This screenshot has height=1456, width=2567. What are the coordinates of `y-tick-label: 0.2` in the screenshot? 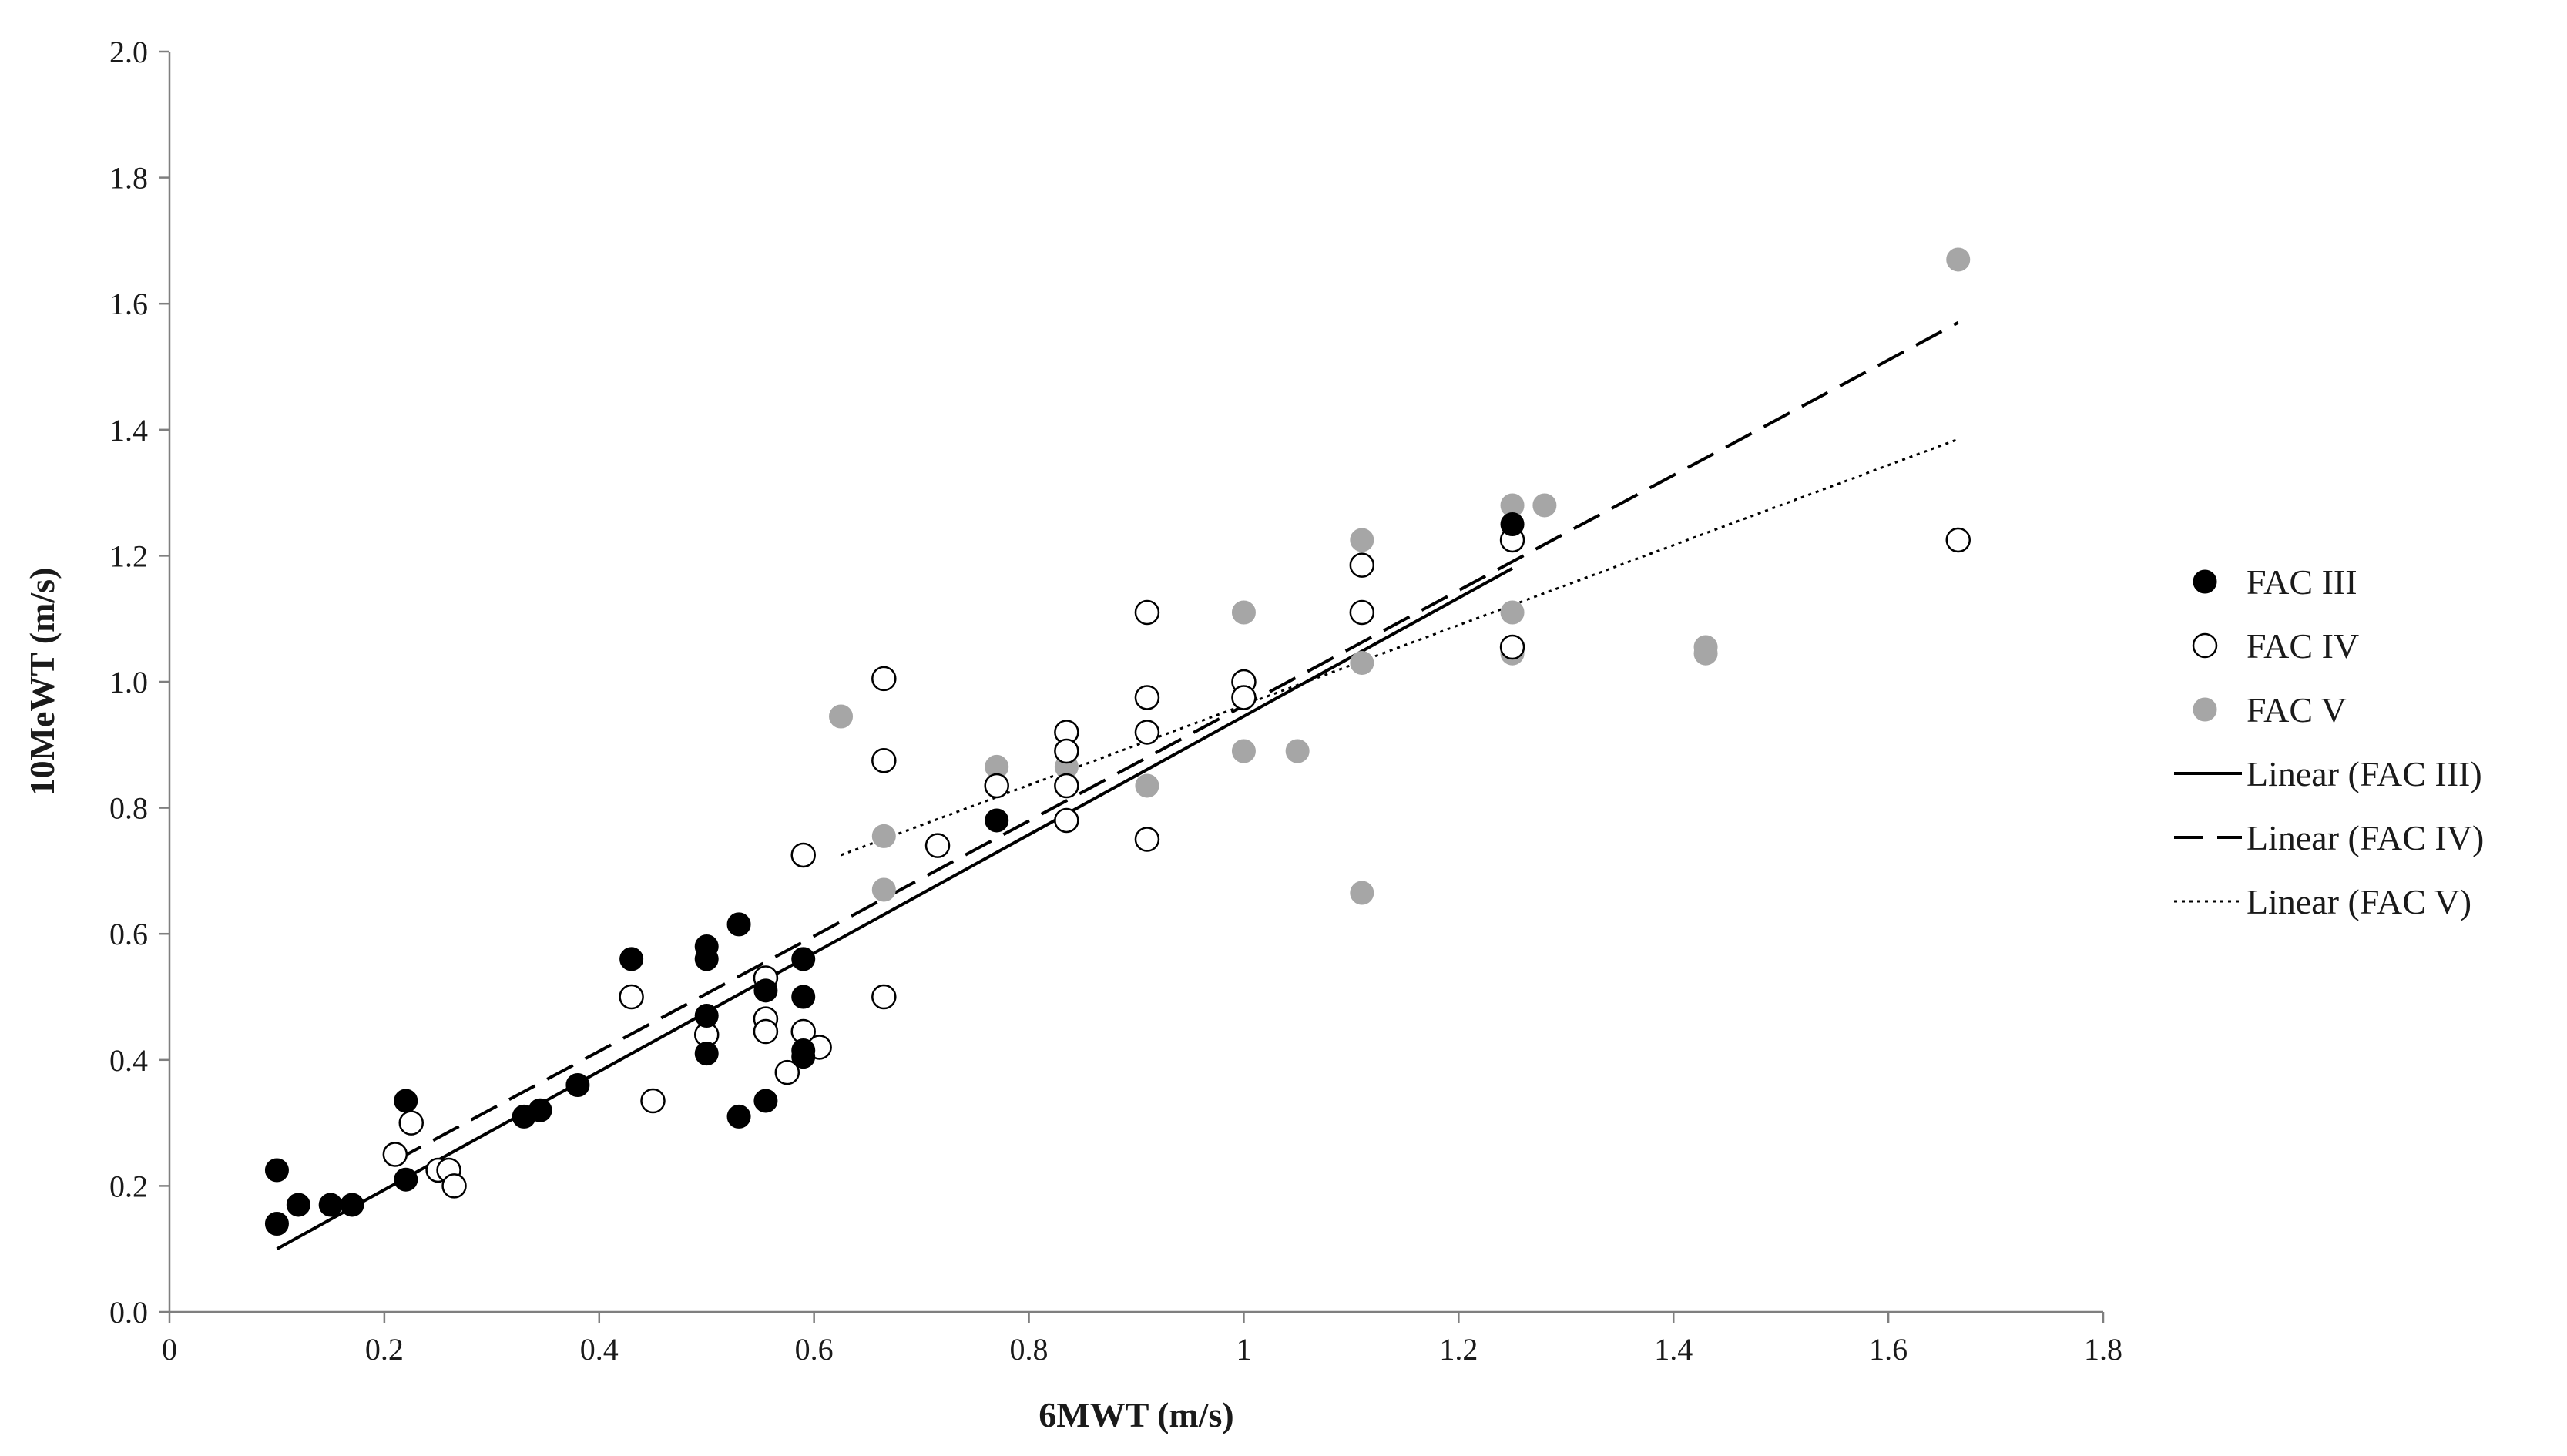 It's located at (128, 1186).